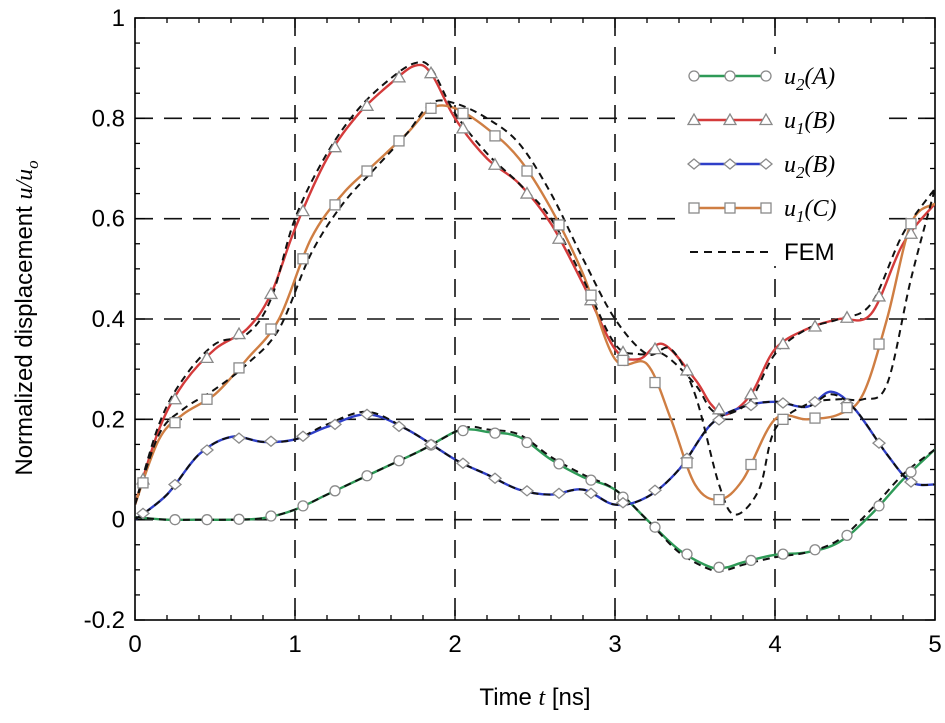  What do you see at coordinates (32, 164) in the screenshot?
I see `y-axis-subscript: o` at bounding box center [32, 164].